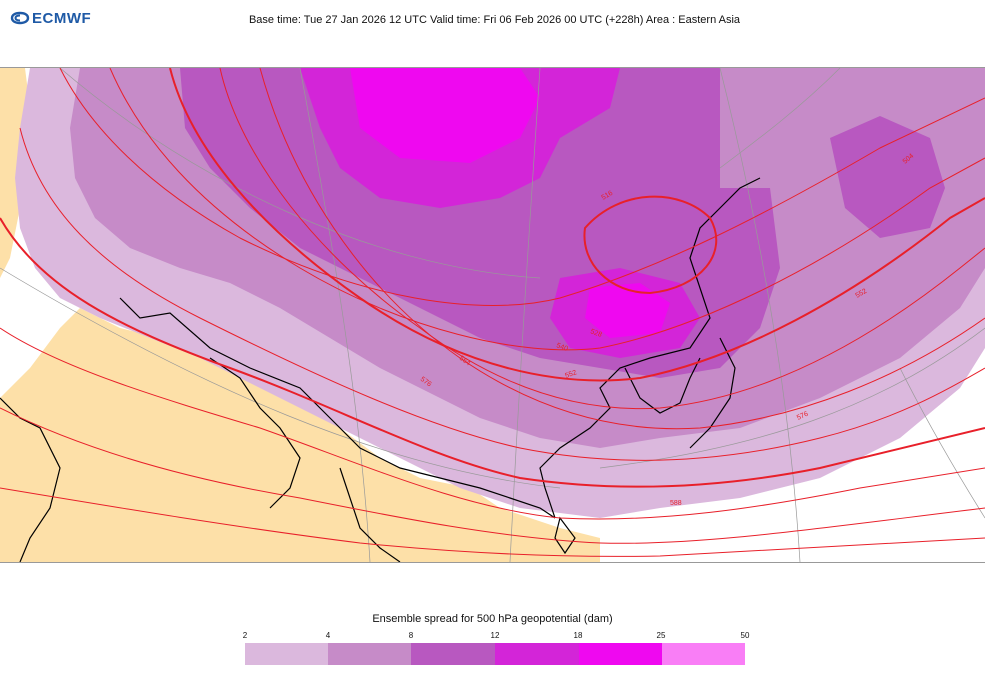 The width and height of the screenshot is (985, 700). I want to click on ecmwf-logo-text: ECMWF, so click(62, 18).